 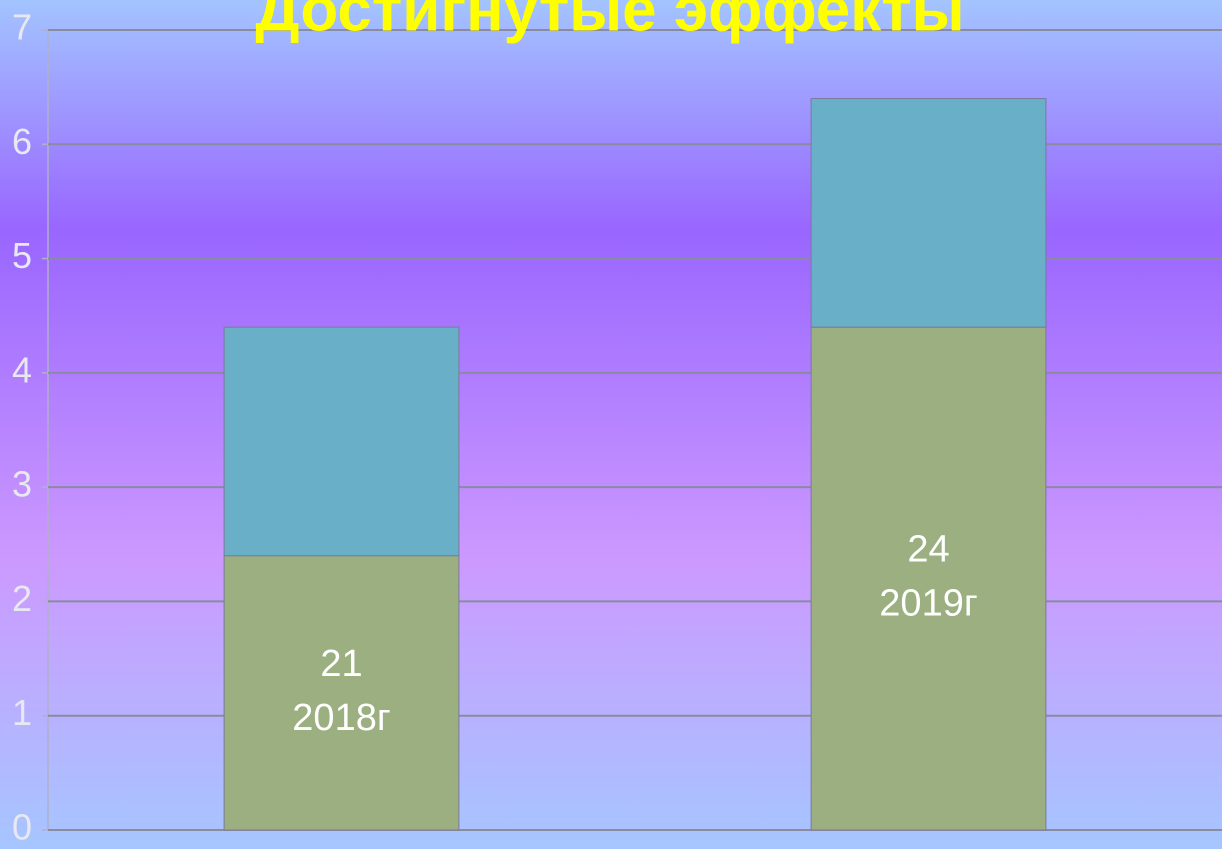 What do you see at coordinates (22, 141) in the screenshot?
I see `y-tick-label: 6` at bounding box center [22, 141].